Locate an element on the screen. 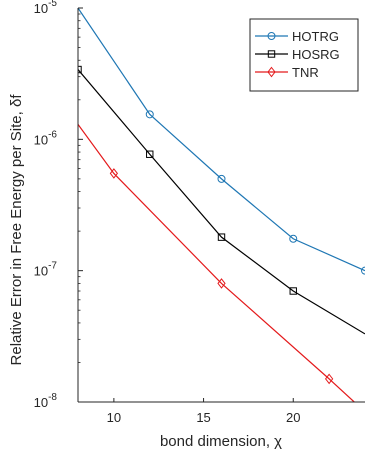 The width and height of the screenshot is (365, 459). x-axis-label: bond dimension, χ is located at coordinates (221, 441).